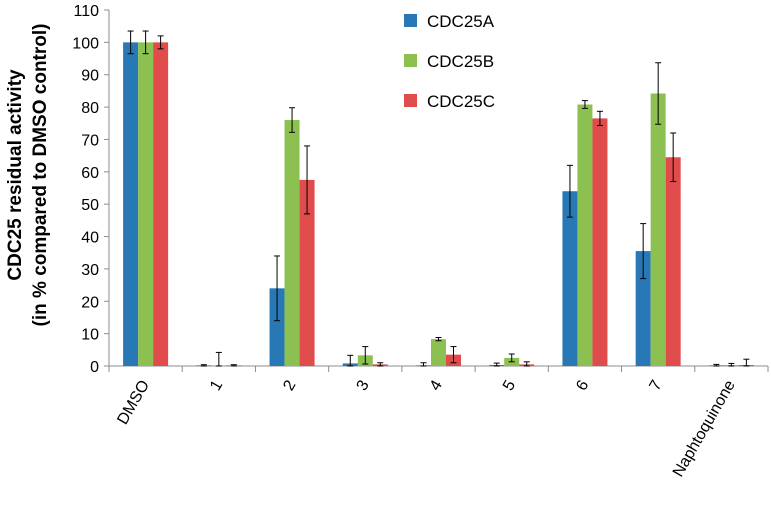  Describe the element at coordinates (655, 385) in the screenshot. I see `x-tick-label: 7` at that location.